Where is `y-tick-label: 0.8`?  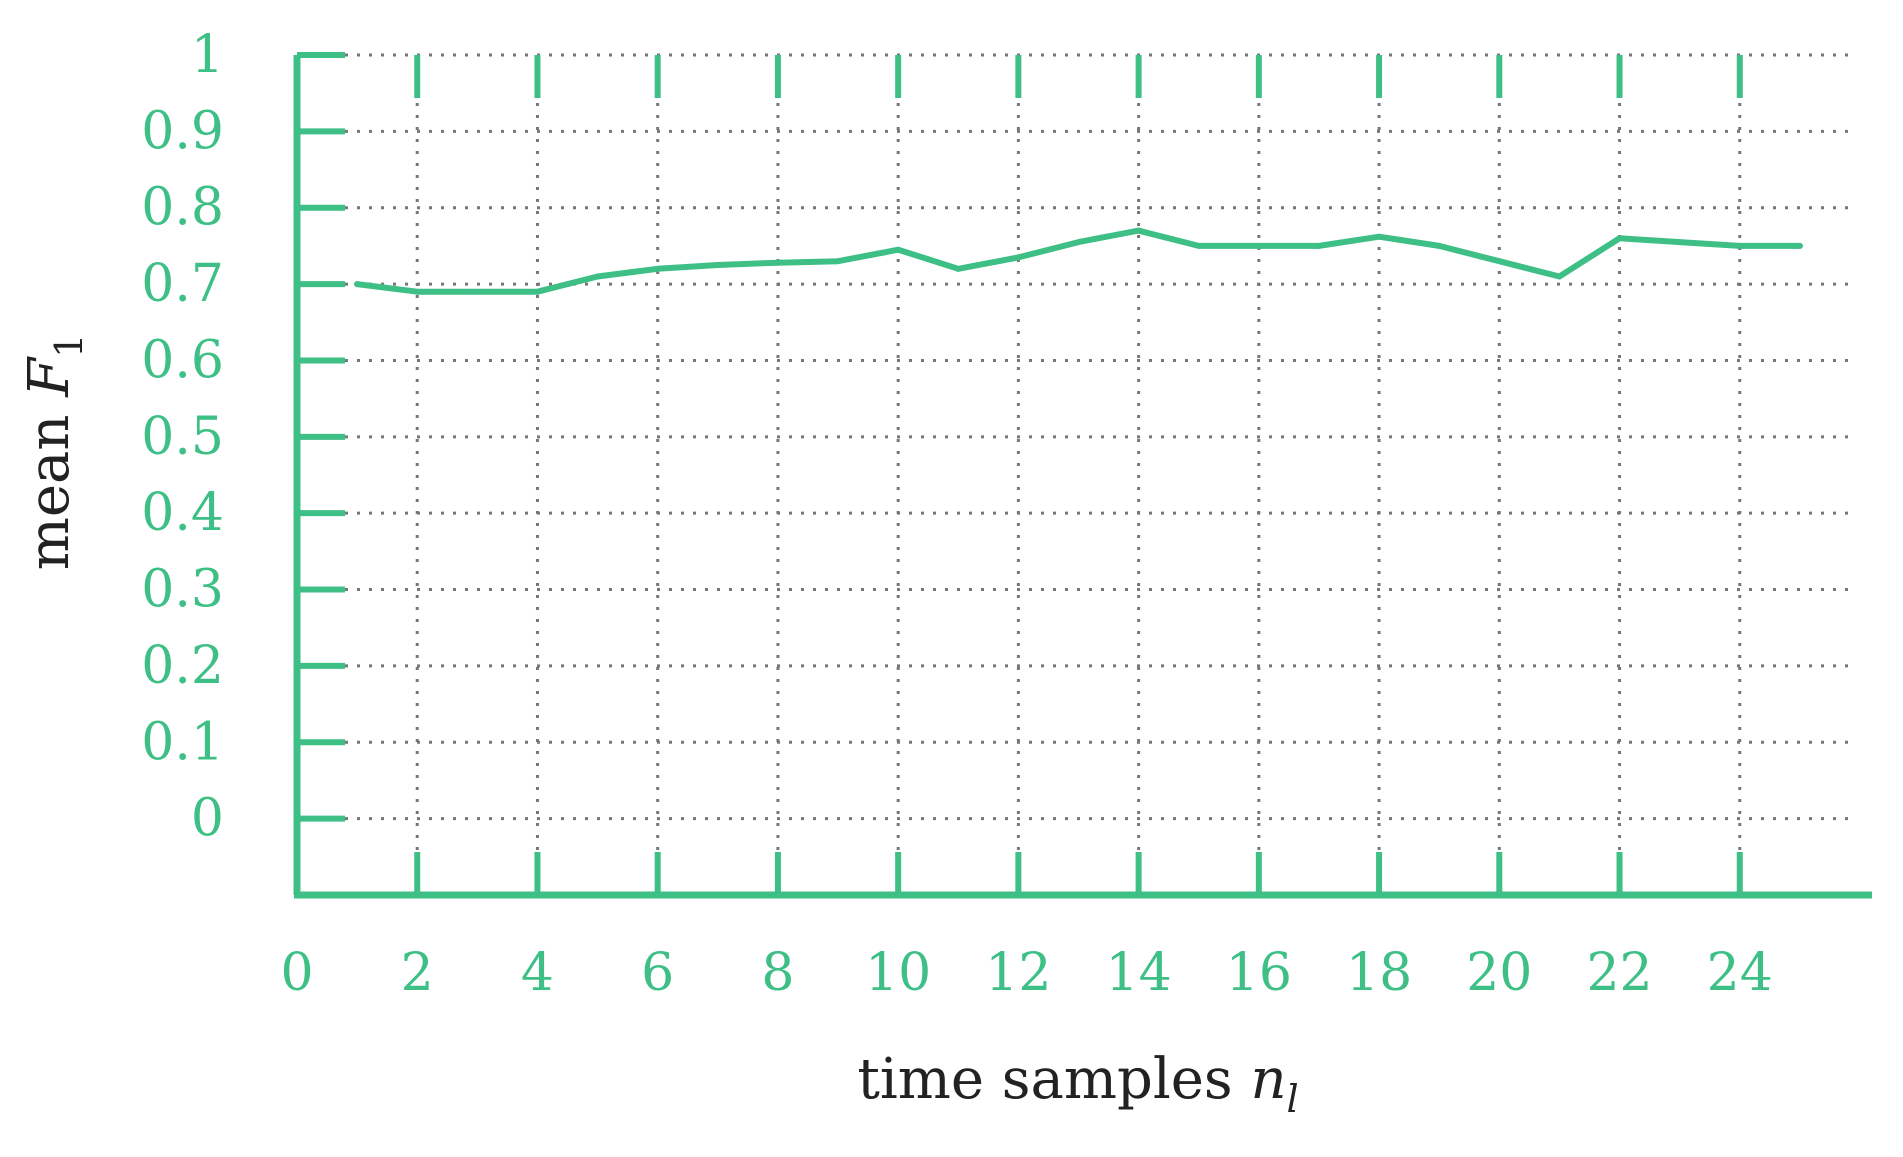 y-tick-label: 0.8 is located at coordinates (182, 208).